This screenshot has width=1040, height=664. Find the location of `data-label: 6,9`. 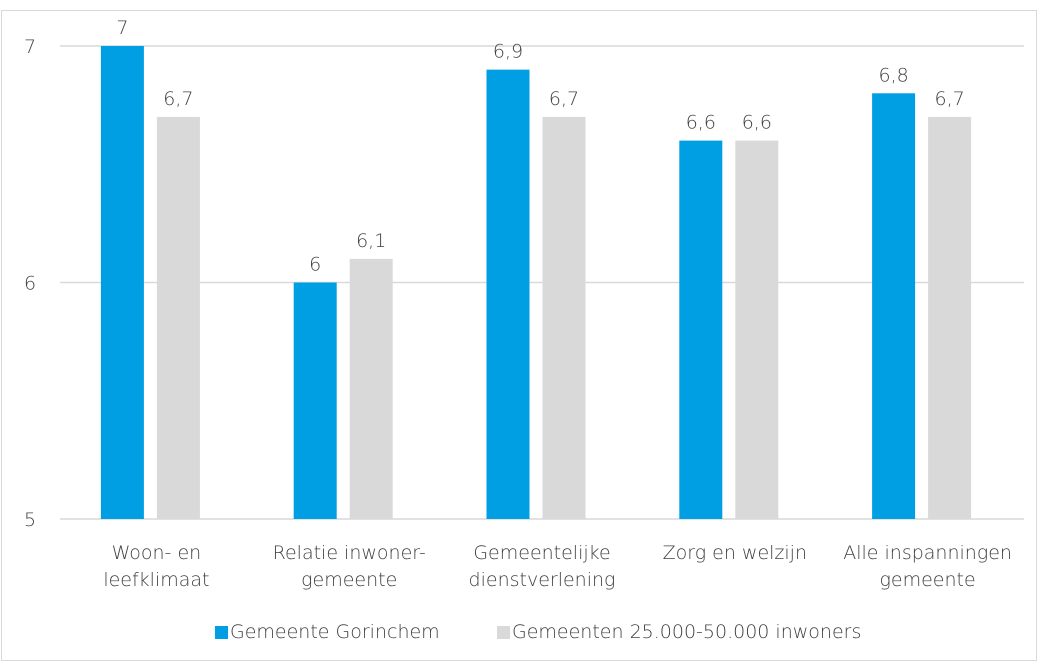

data-label: 6,9 is located at coordinates (508, 52).